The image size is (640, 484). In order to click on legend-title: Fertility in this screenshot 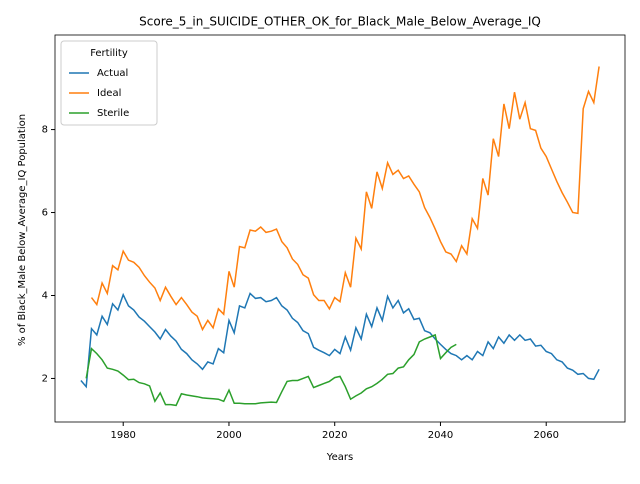, I will do `click(109, 53)`.